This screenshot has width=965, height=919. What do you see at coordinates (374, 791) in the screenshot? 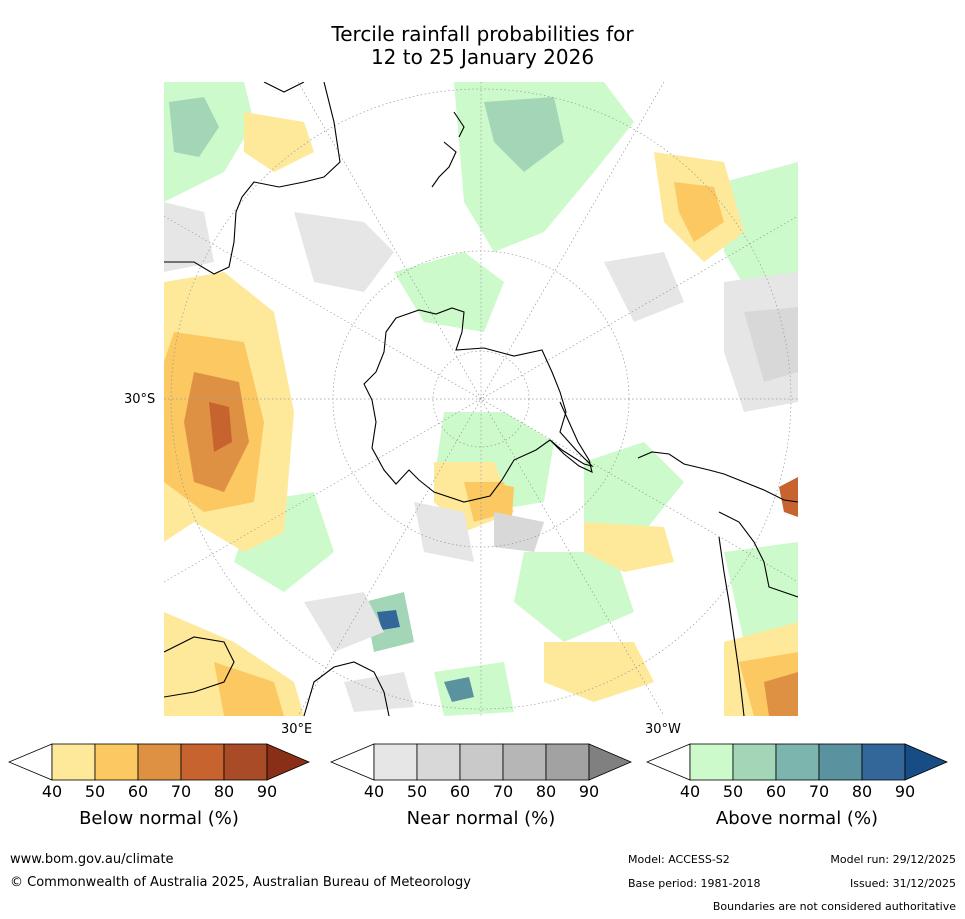
I see `near-normal-tick: 40` at bounding box center [374, 791].